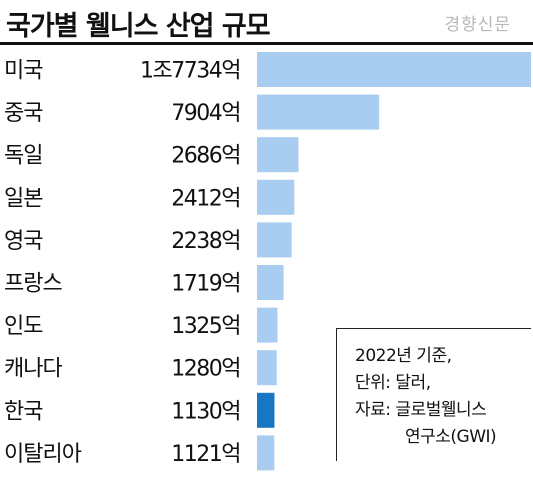  Describe the element at coordinates (23, 156) in the screenshot. I see `category-label: 독일` at that location.